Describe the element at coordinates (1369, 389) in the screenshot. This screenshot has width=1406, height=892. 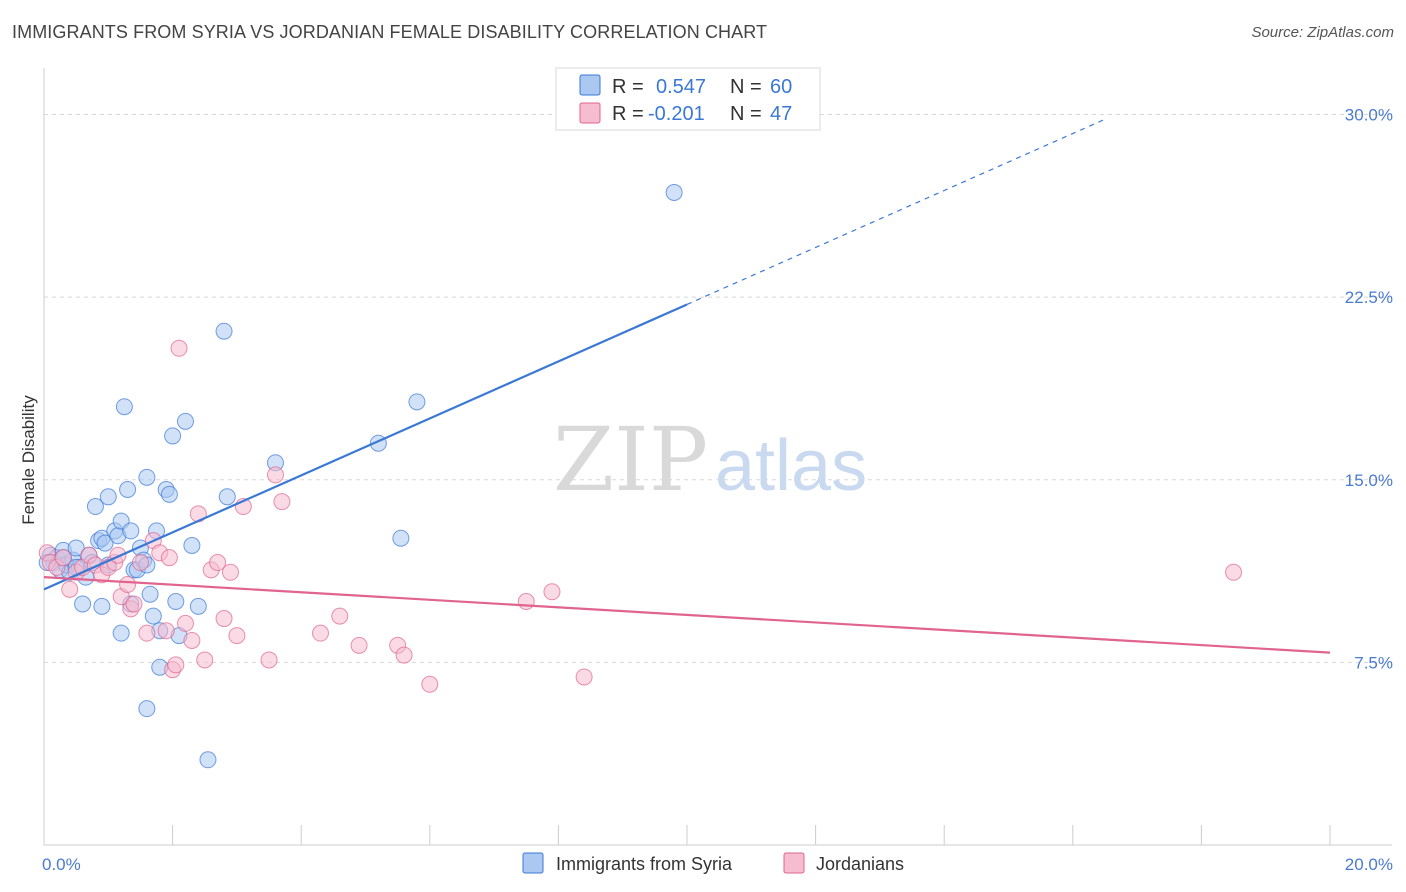
I see `y-tick-labels: 7.5% 15.0% 22.5% 30.0%` at that location.